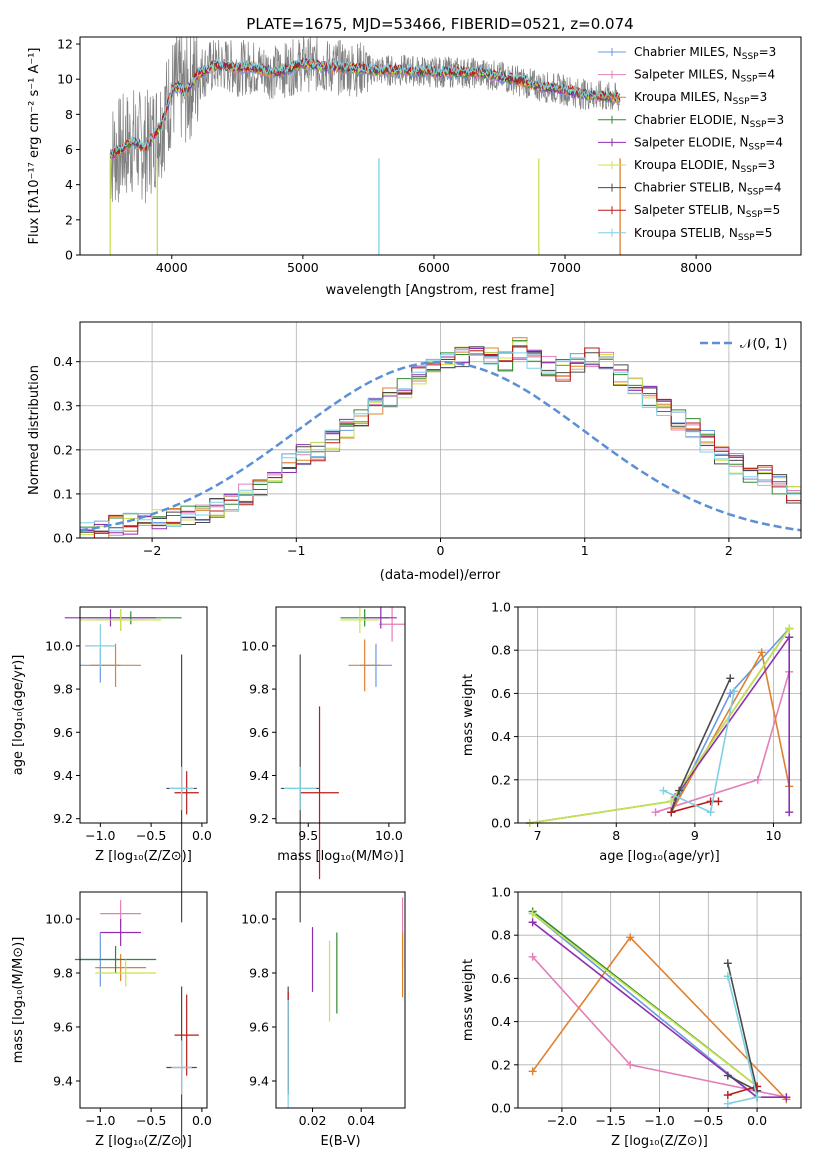 The width and height of the screenshot is (819, 1170). Describe the element at coordinates (501, 1064) in the screenshot. I see `y-tick-label: 0.2` at that location.